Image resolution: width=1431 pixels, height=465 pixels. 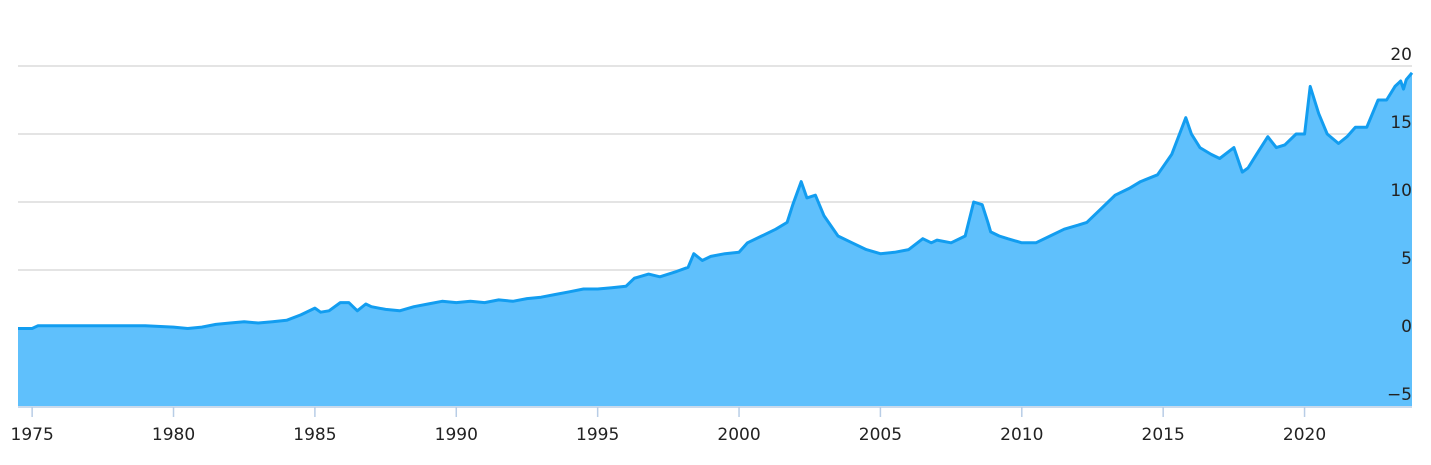 What do you see at coordinates (1399, 225) in the screenshot?
I see `y-axis: 20 15 10 5 0 −5` at bounding box center [1399, 225].